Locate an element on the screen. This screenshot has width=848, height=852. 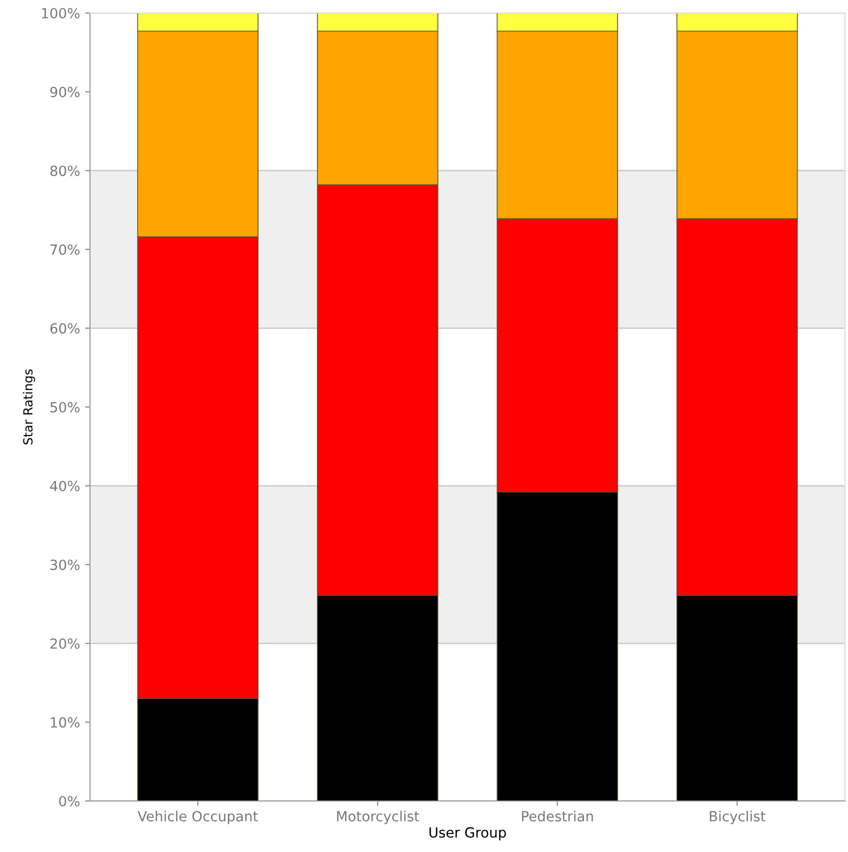
y-tick-label: 100% is located at coordinates (61, 13).